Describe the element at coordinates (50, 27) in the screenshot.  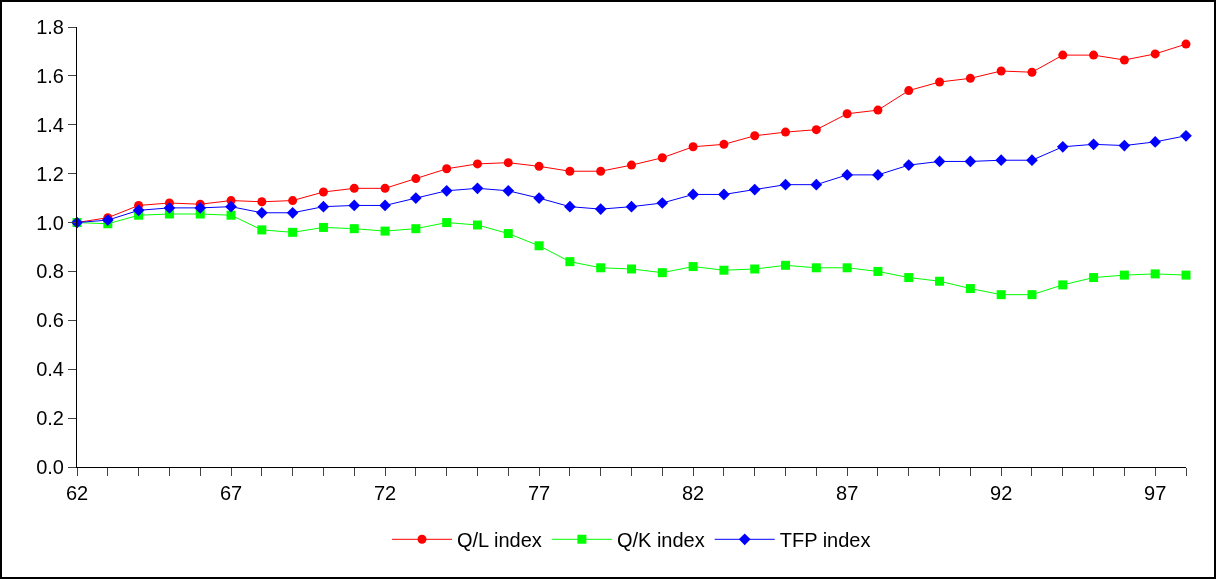
I see `y-tick-label: 1.8` at that location.